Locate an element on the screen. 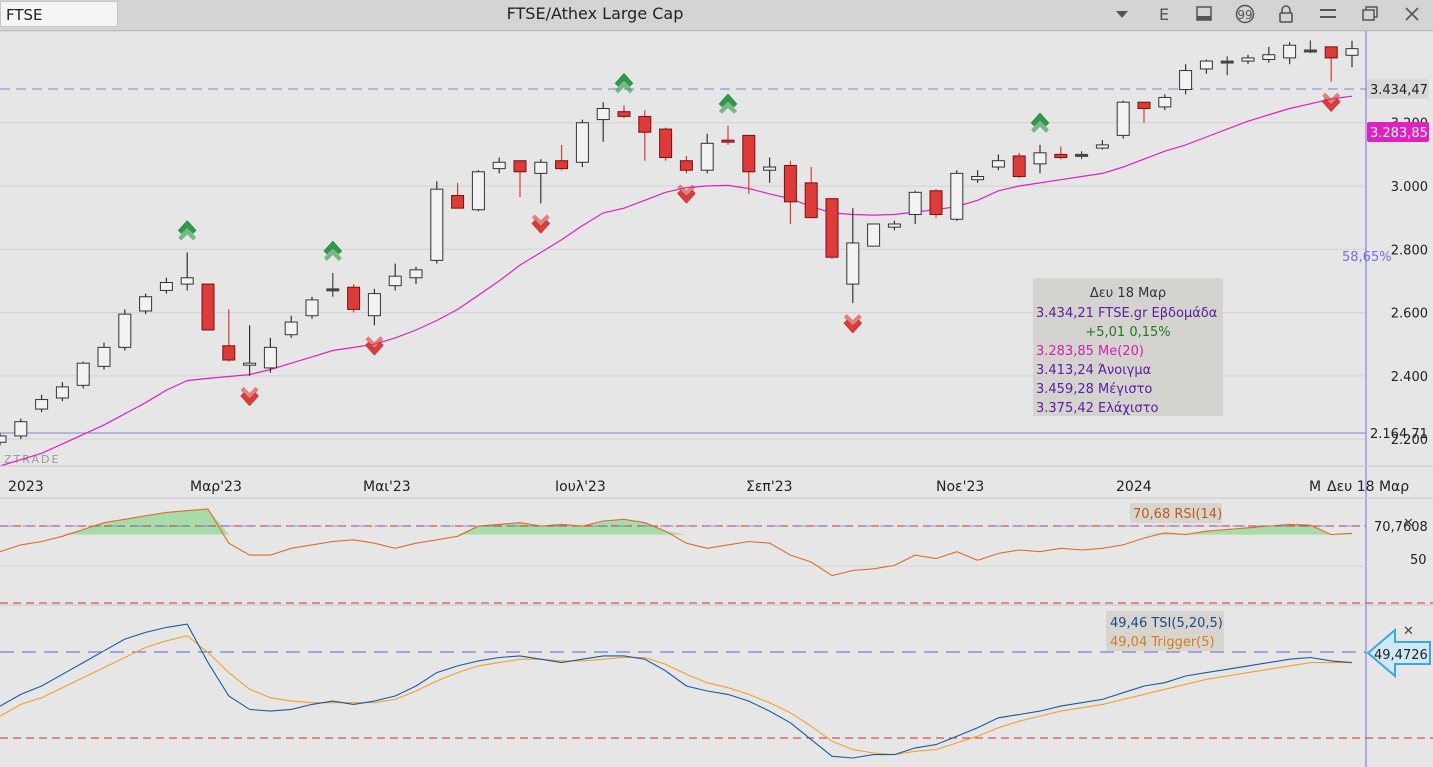 Image resolution: width=1433 pixels, height=767 pixels. y-tick-label: 2.400 is located at coordinates (1409, 377).